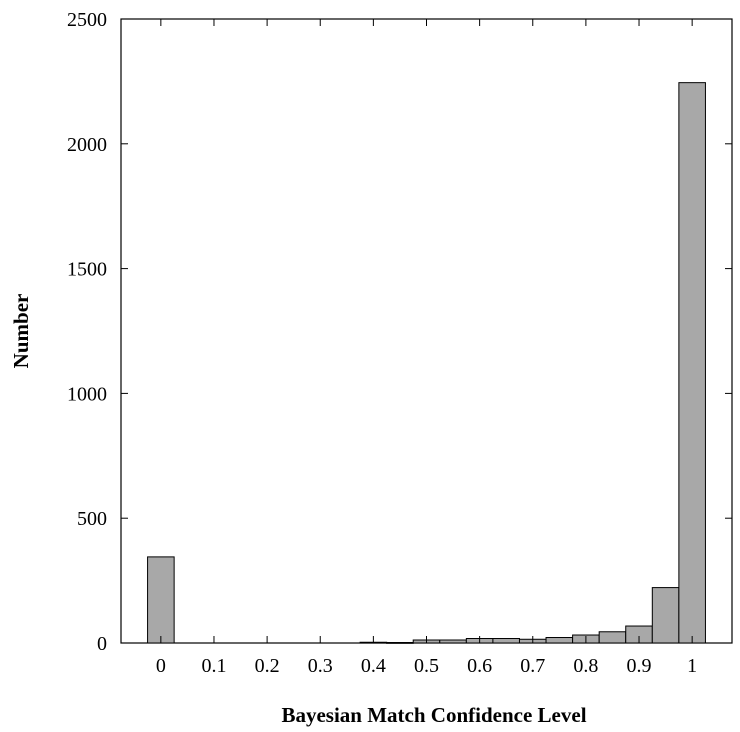 The width and height of the screenshot is (740, 732). I want to click on x-tick-label: 0.2, so click(267, 666).